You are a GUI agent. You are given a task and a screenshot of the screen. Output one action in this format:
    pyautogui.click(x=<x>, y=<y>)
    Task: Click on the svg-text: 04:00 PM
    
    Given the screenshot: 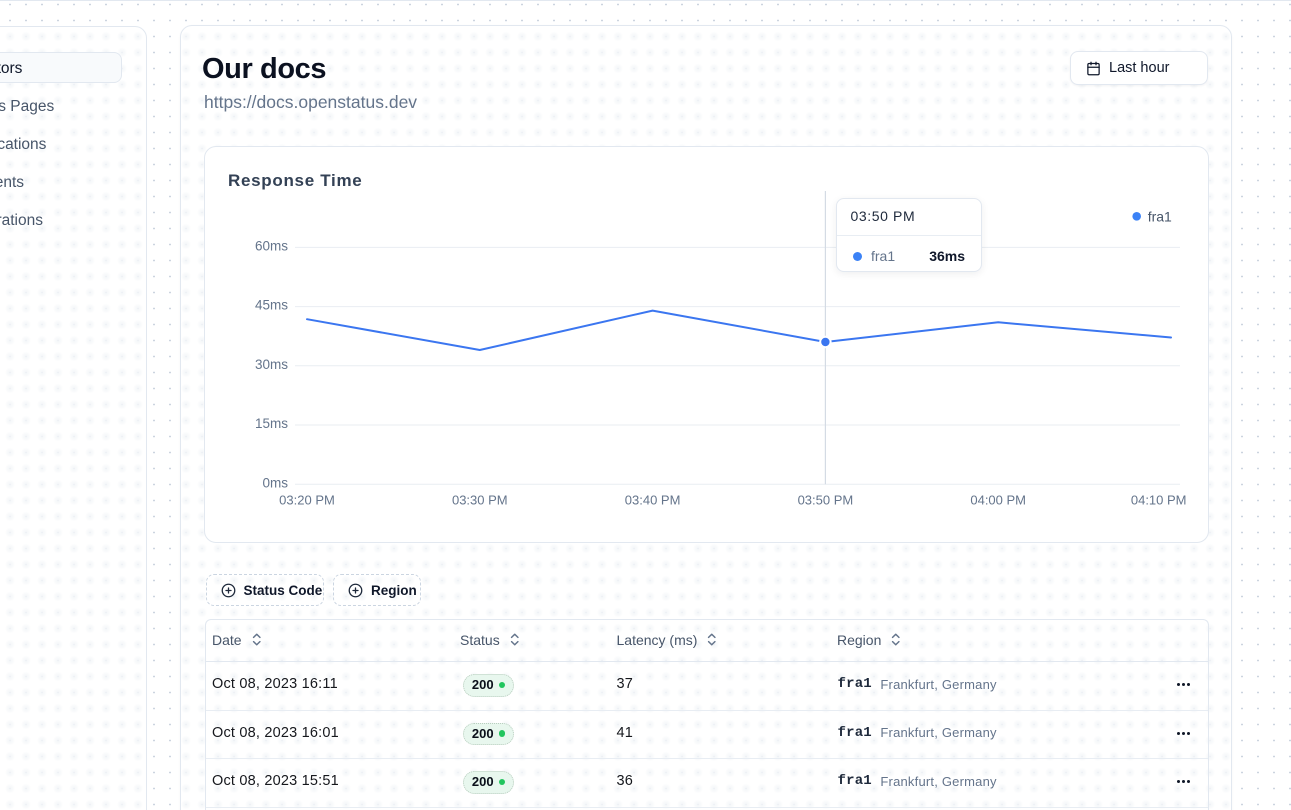 What is the action you would take?
    pyautogui.click(x=998, y=500)
    